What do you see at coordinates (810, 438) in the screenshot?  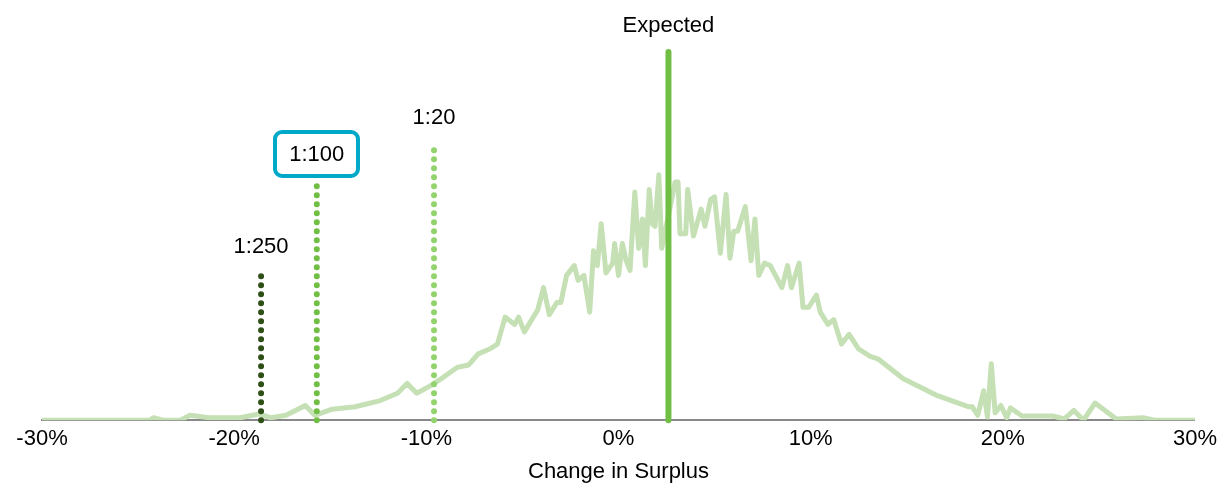 I see `x-tick-label: 10%` at bounding box center [810, 438].